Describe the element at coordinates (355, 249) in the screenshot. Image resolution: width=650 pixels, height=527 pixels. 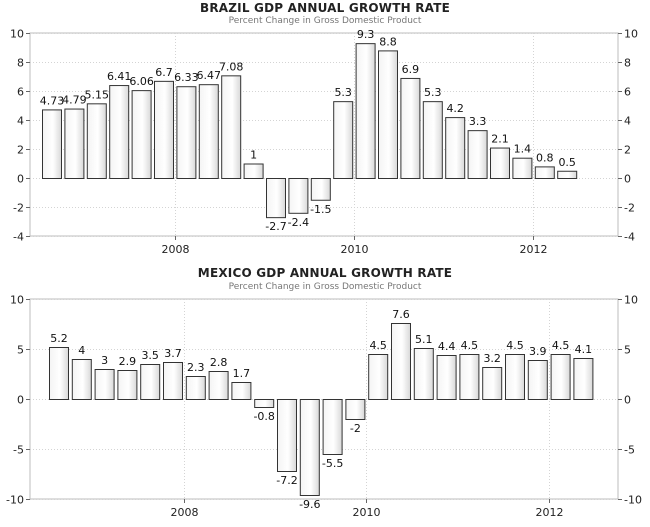
I see `x-tick-label: 2010` at that location.